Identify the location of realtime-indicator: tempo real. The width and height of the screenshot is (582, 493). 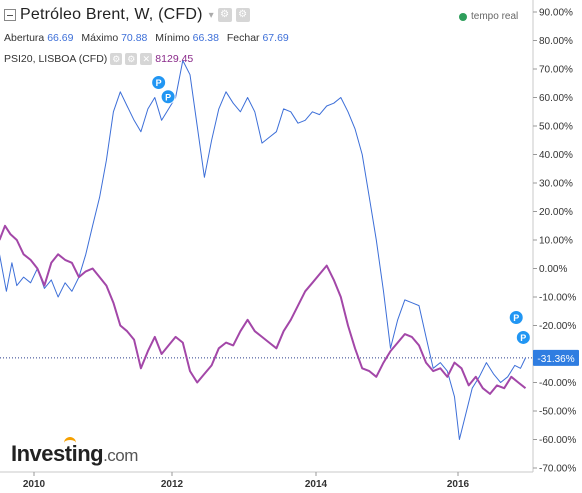
(488, 16).